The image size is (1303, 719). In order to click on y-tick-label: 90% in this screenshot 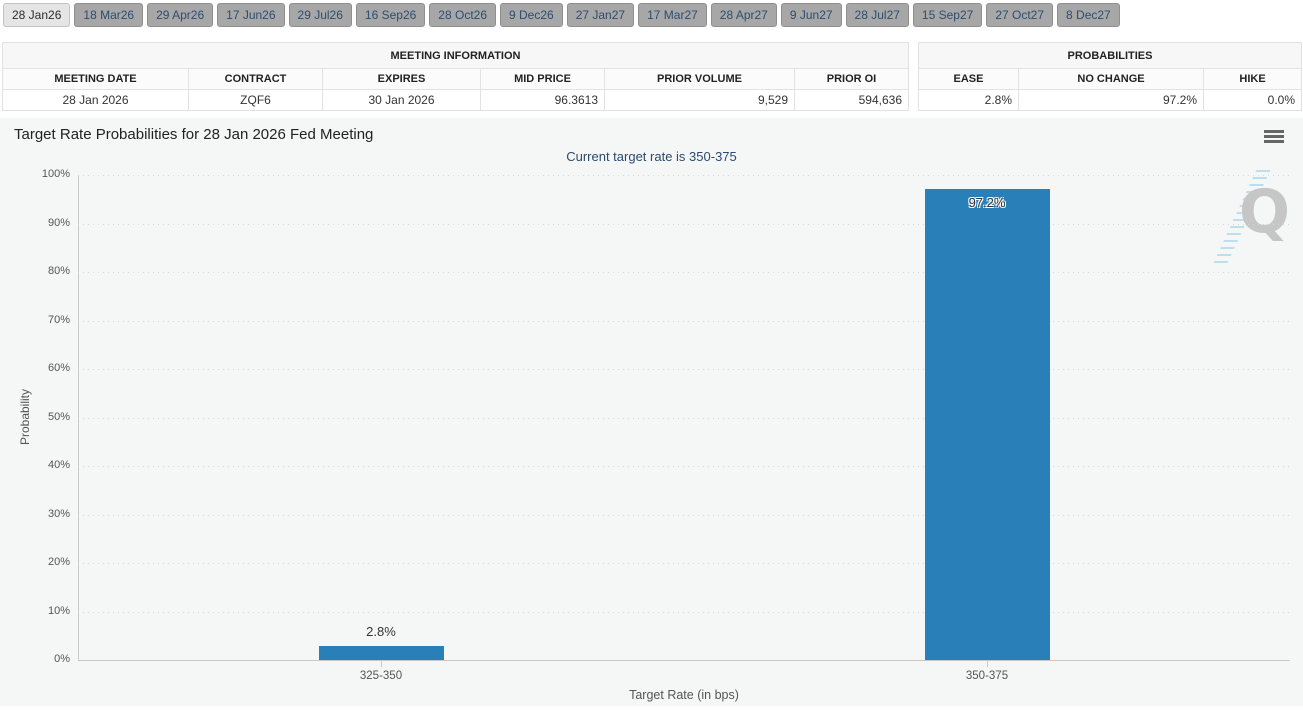, I will do `click(58, 222)`.